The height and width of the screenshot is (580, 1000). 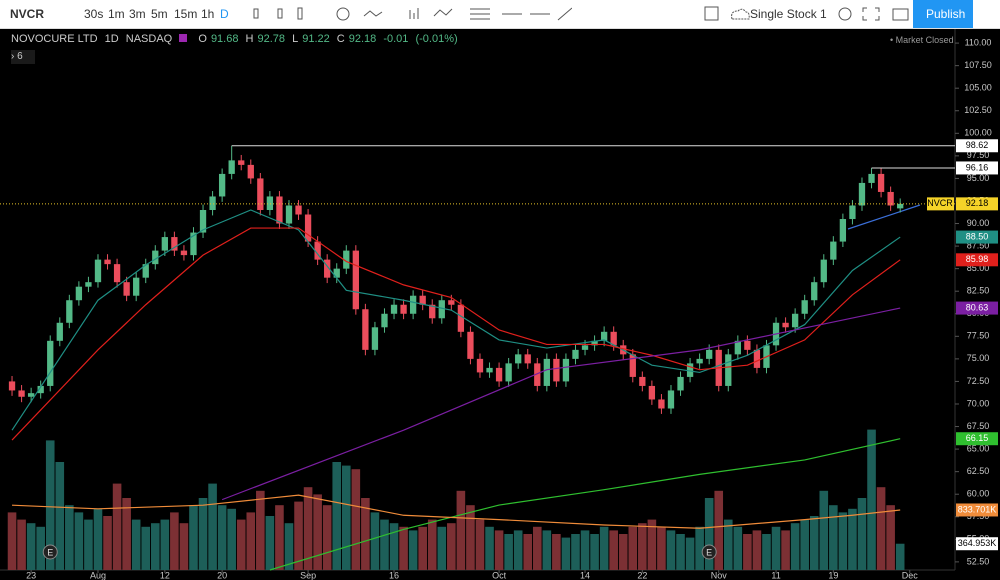 What do you see at coordinates (54, 39) in the screenshot?
I see `company: NOVOCURE LTD` at bounding box center [54, 39].